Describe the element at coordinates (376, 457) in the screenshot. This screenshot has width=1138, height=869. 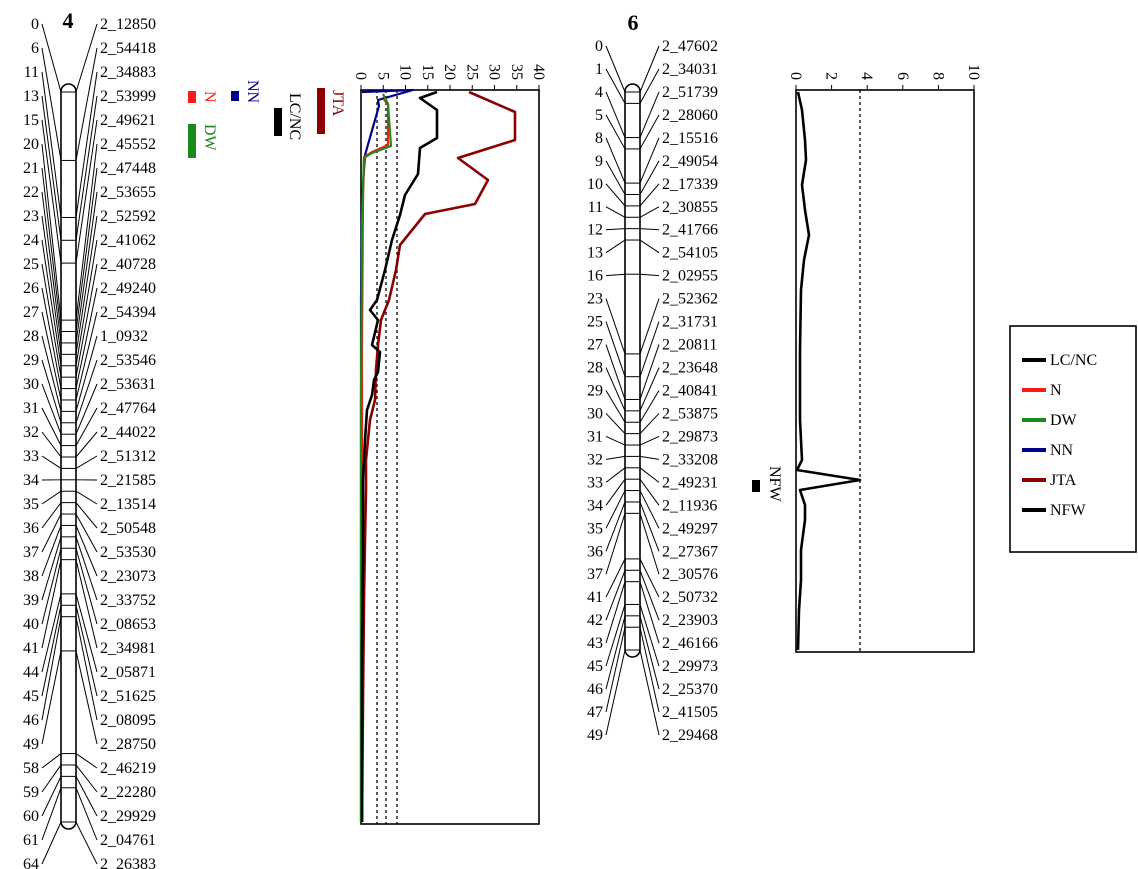
I see `series-dw` at that location.